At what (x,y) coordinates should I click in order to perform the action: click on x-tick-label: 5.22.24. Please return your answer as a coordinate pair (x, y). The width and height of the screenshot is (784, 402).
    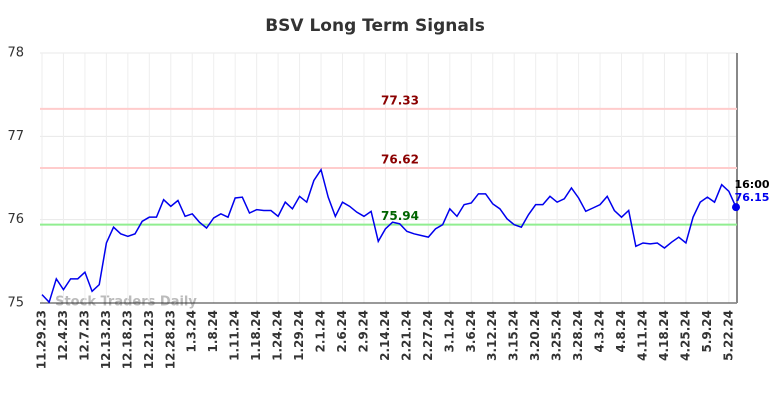
    Looking at the image, I should click on (728, 335).